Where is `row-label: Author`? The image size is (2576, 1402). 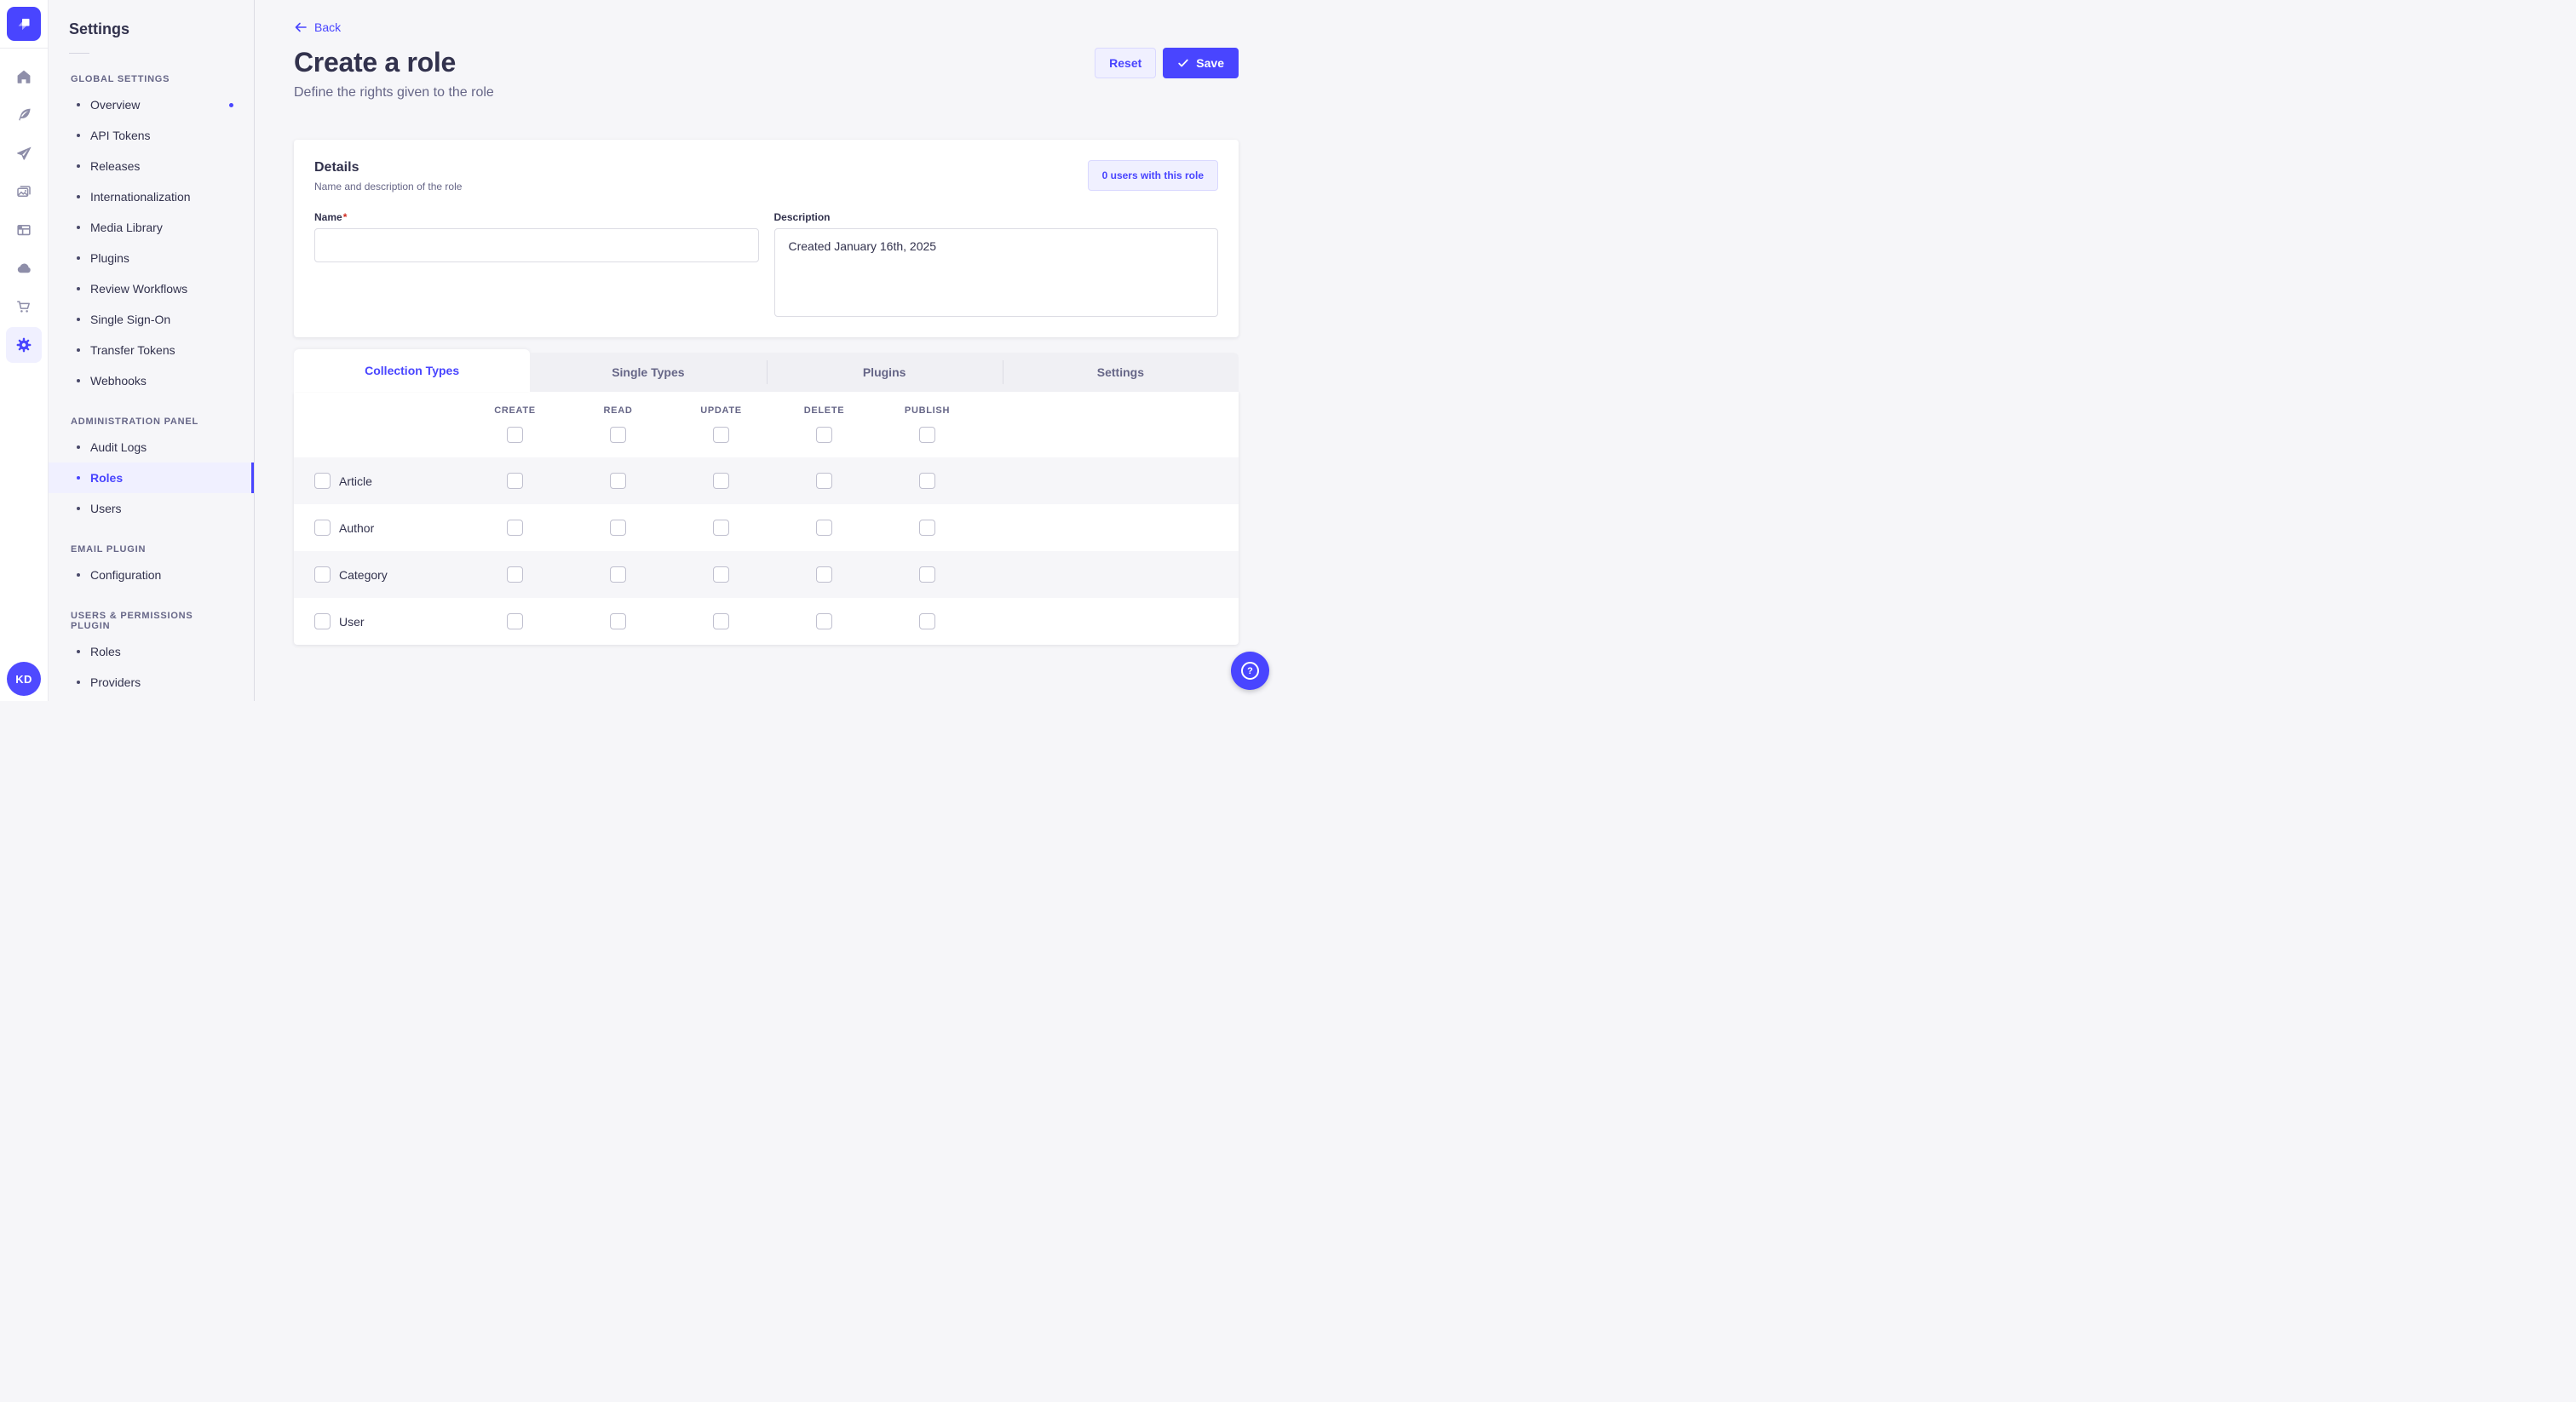 row-label: Author is located at coordinates (357, 527).